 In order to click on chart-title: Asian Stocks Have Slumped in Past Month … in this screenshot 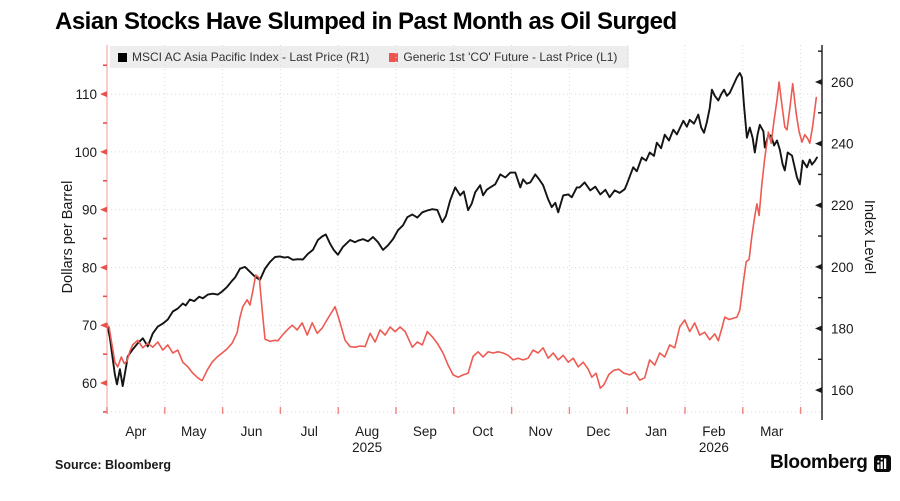, I will do `click(366, 21)`.